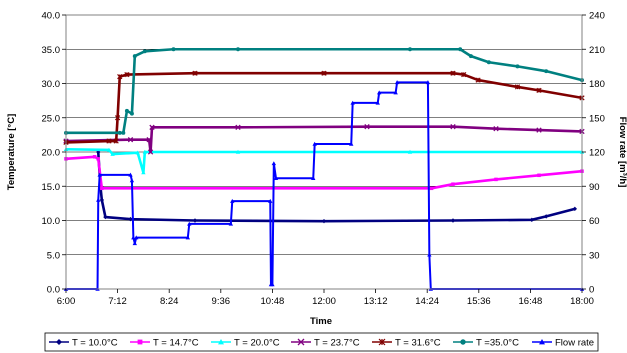  What do you see at coordinates (95, 343) in the screenshot?
I see `legend-label: T = 10.0°C` at bounding box center [95, 343].